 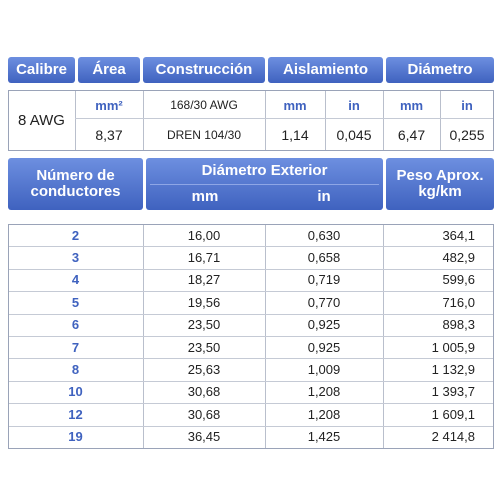 What do you see at coordinates (458, 235) in the screenshot?
I see `peso: 364,1` at bounding box center [458, 235].